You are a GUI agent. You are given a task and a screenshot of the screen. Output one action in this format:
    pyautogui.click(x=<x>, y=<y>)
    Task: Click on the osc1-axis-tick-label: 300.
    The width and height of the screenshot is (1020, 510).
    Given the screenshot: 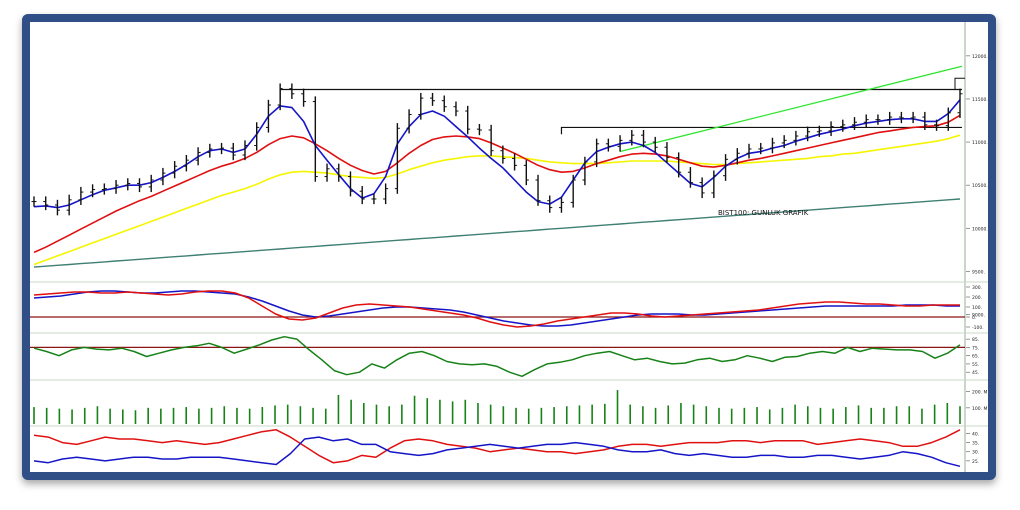 What is the action you would take?
    pyautogui.click(x=977, y=288)
    